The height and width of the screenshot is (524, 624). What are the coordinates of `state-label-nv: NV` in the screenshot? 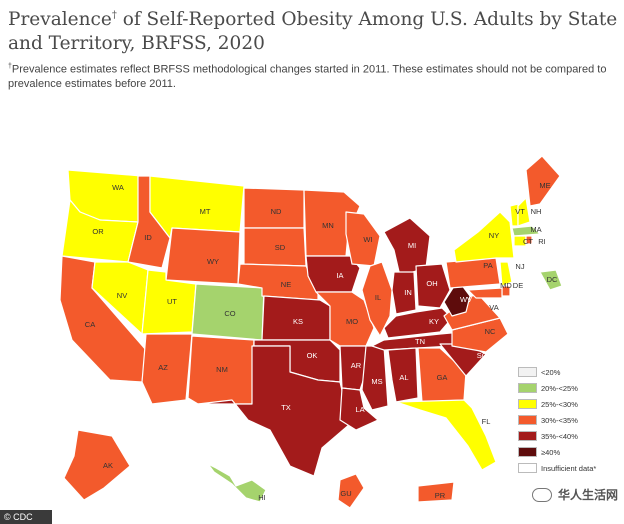 It's located at (122, 295).